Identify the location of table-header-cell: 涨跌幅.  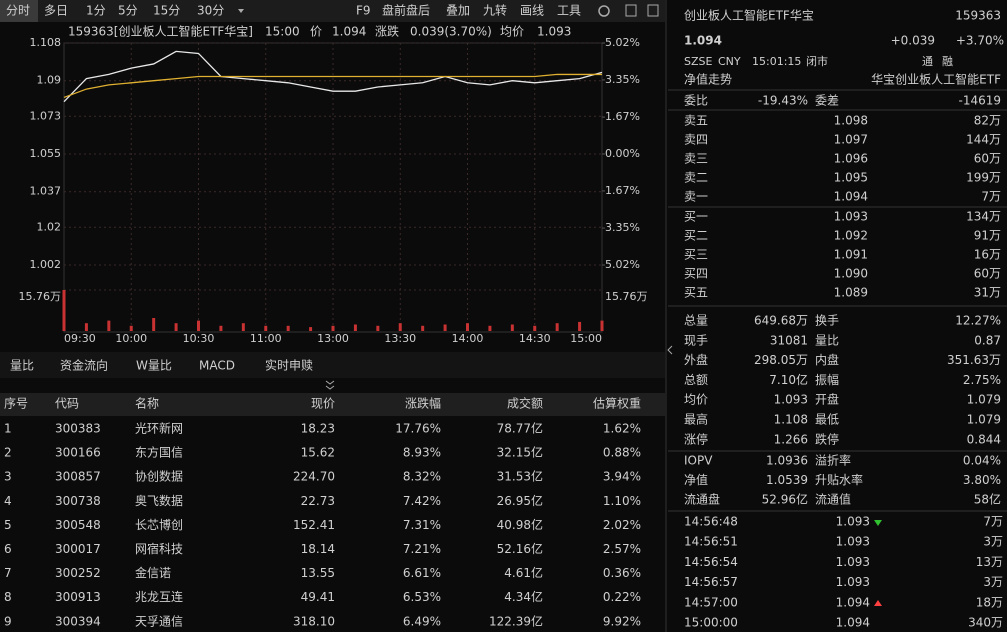
(423, 403).